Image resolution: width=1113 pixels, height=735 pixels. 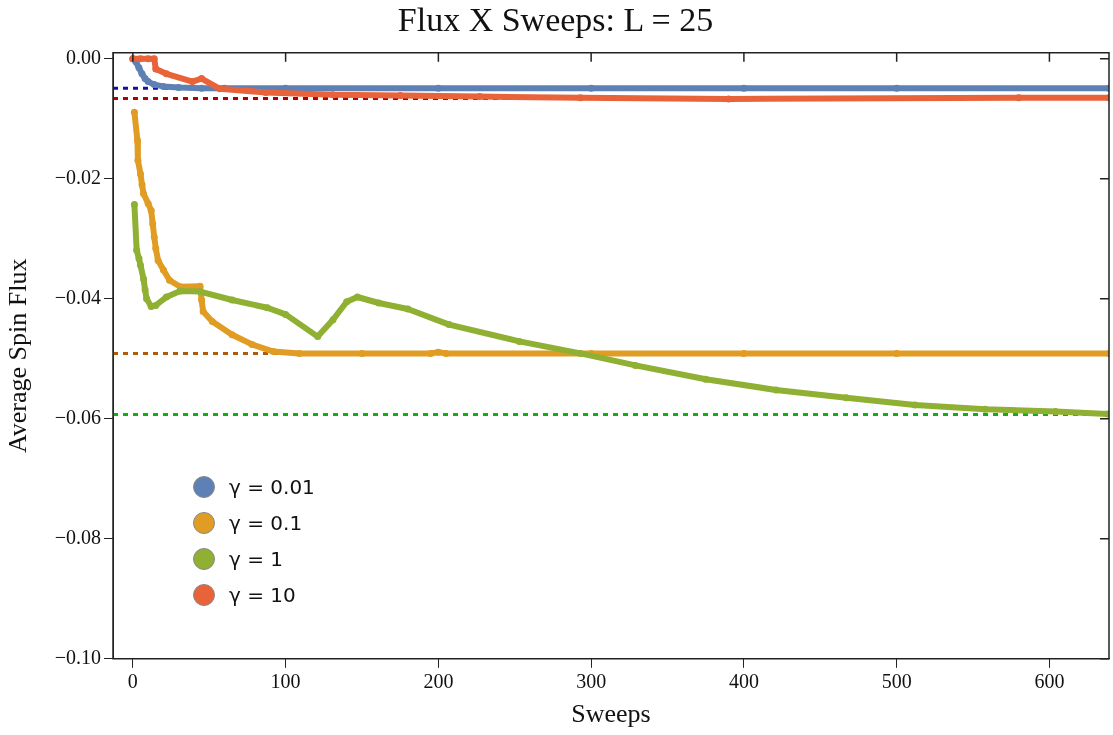 I want to click on legend-label: γ = 0.1, so click(x=266, y=522).